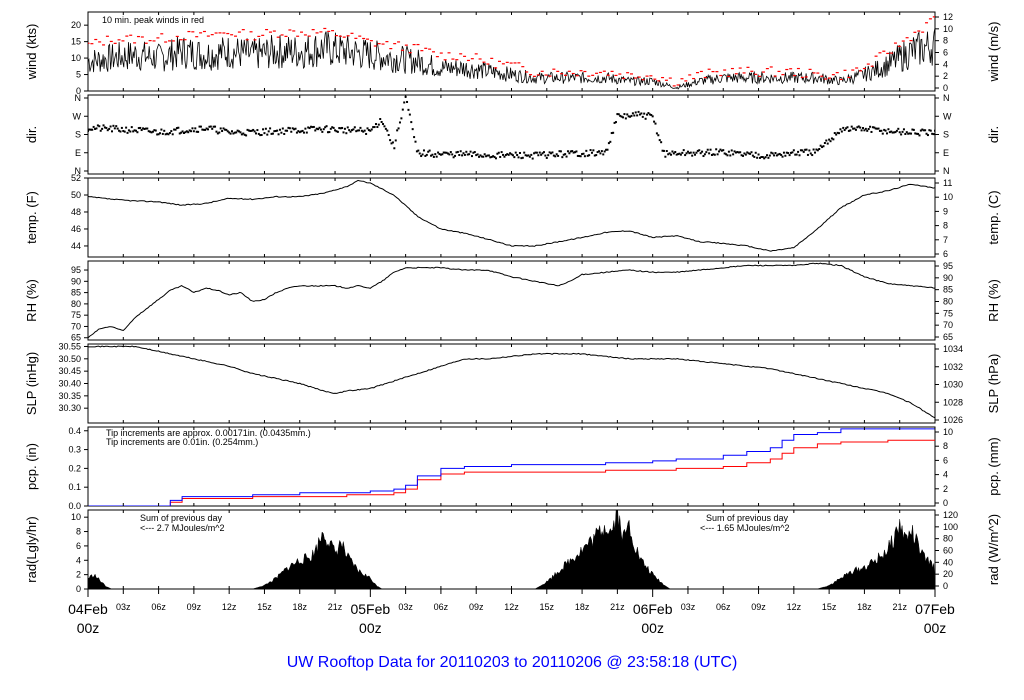  What do you see at coordinates (946, 171) in the screenshot?
I see `y-tick-label-right: N` at bounding box center [946, 171].